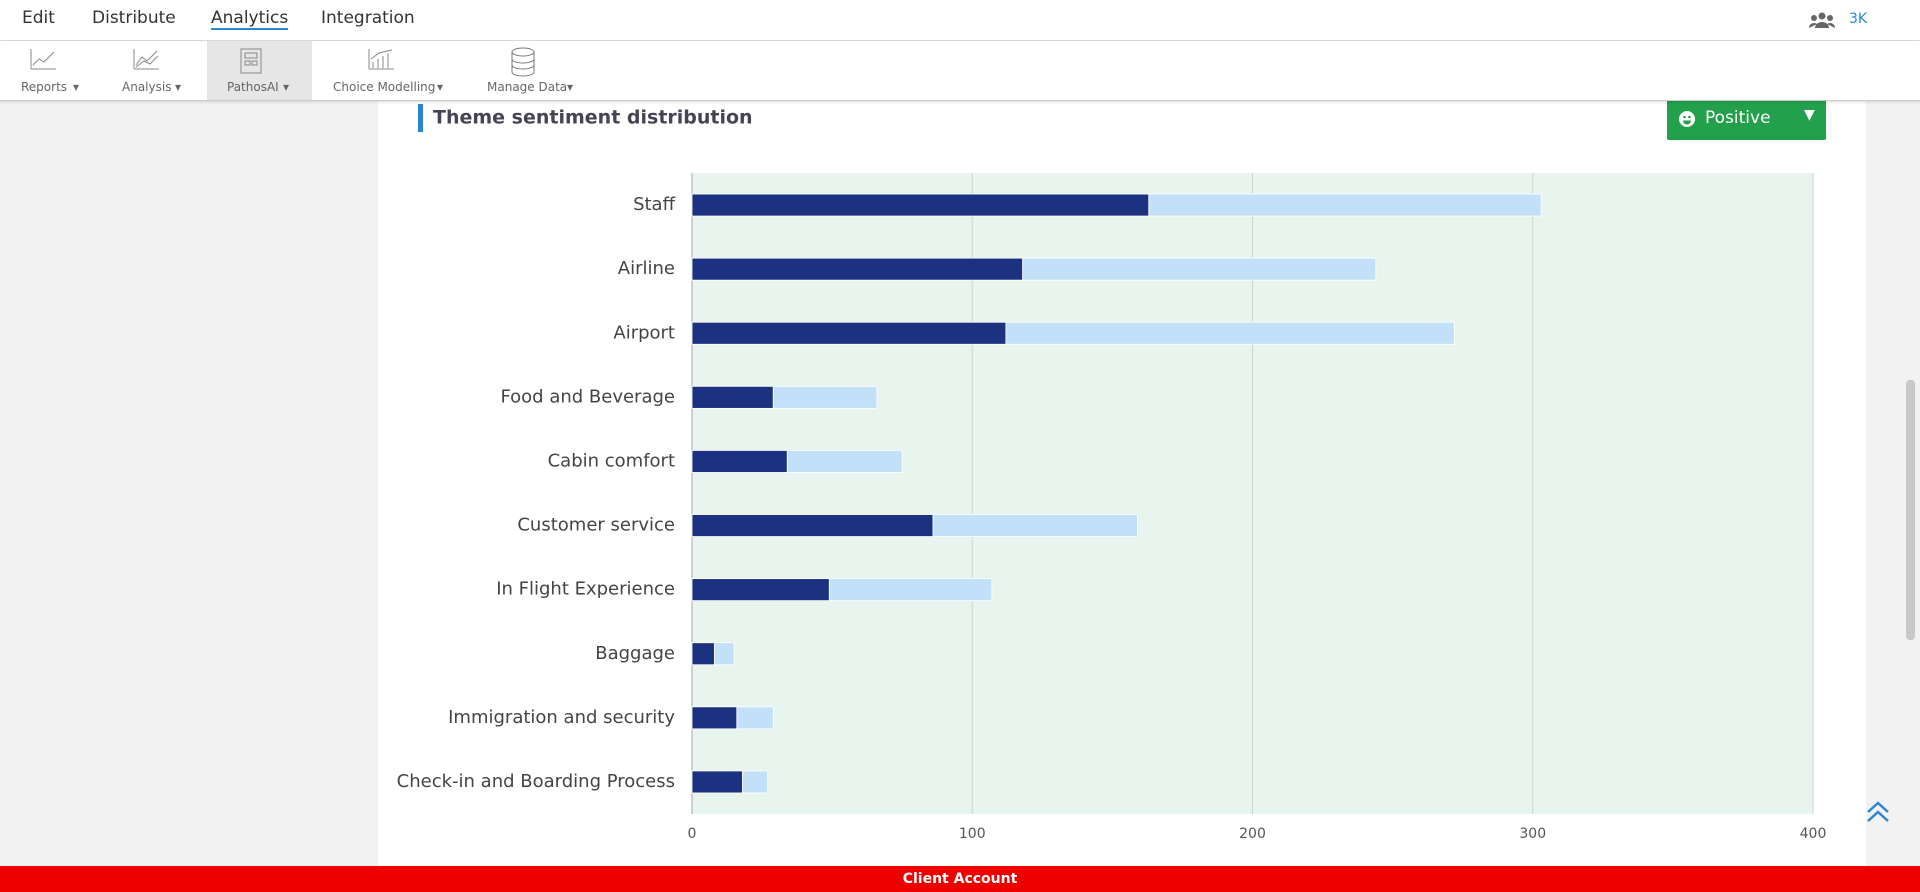 The image size is (1920, 892). What do you see at coordinates (646, 268) in the screenshot?
I see `y-tick-label: Airline` at bounding box center [646, 268].